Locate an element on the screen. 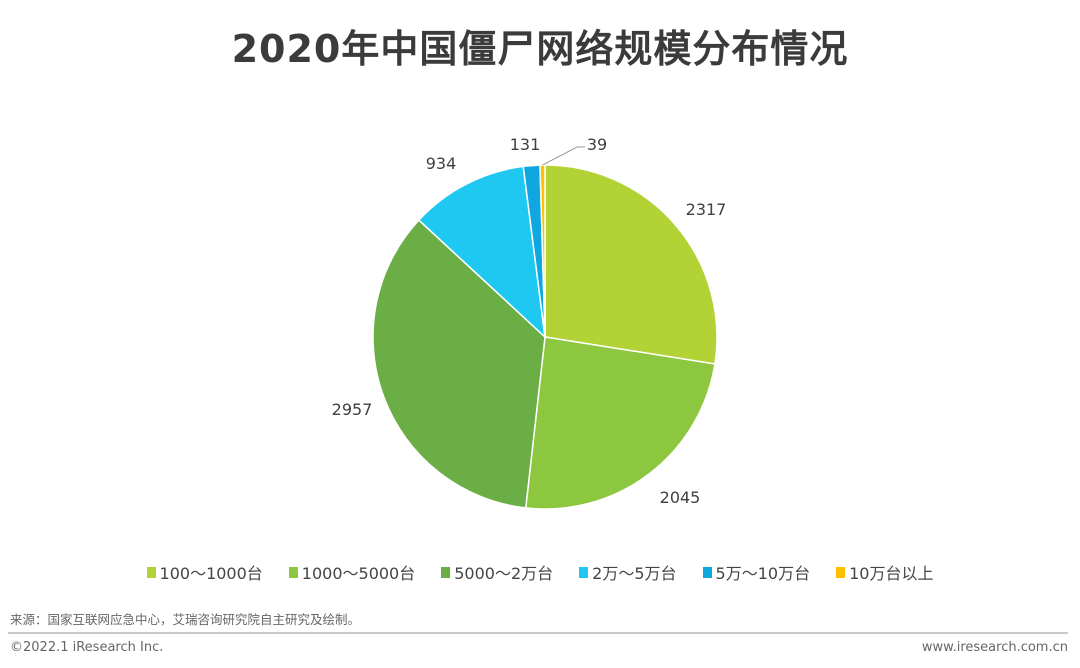 This screenshot has height=668, width=1080. legend-label: 10万台以上 is located at coordinates (891, 573).